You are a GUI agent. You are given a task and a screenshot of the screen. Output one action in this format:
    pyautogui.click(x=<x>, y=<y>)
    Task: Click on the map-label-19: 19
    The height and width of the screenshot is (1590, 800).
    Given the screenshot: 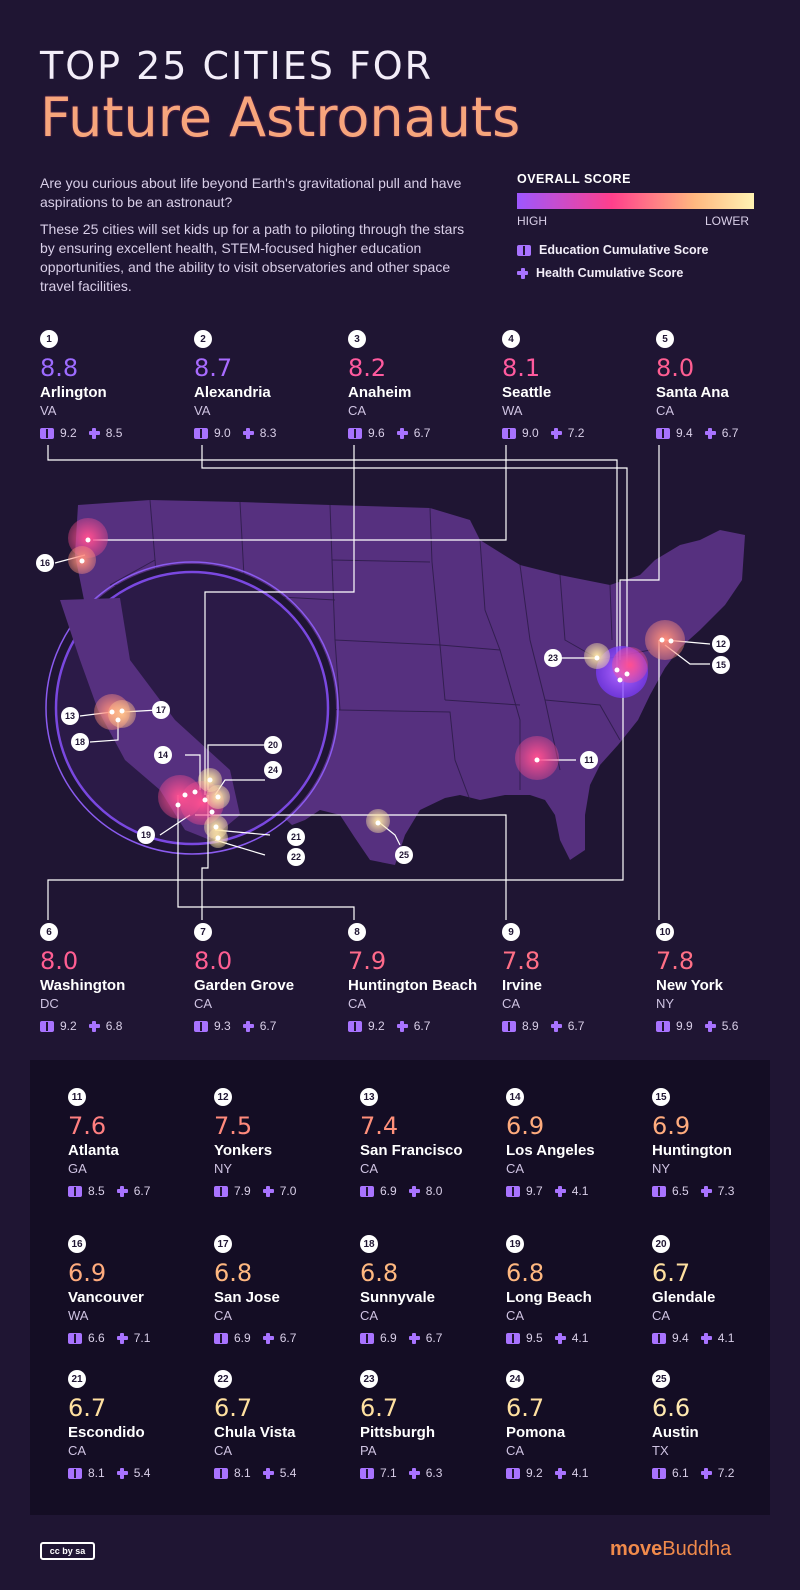 What is the action you would take?
    pyautogui.click(x=146, y=835)
    